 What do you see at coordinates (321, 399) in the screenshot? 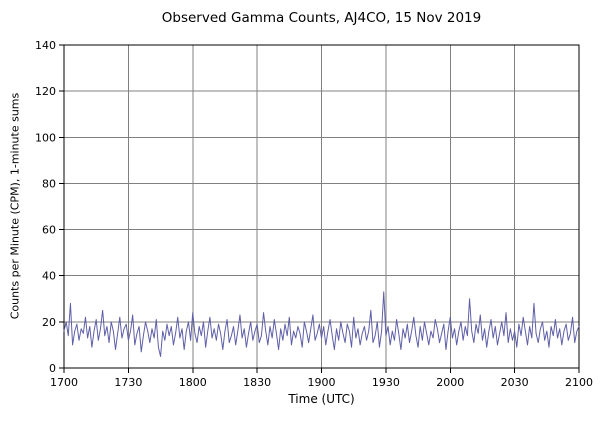
I see `x-axis-label: Time (UTC)` at bounding box center [321, 399].